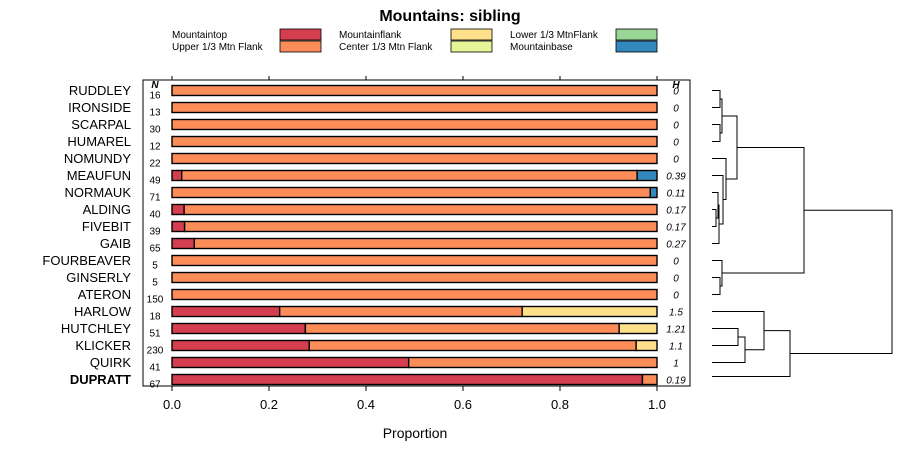 The image size is (900, 460). What do you see at coordinates (471, 34) in the screenshot?
I see `legend-swatch-mountainflank` at bounding box center [471, 34].